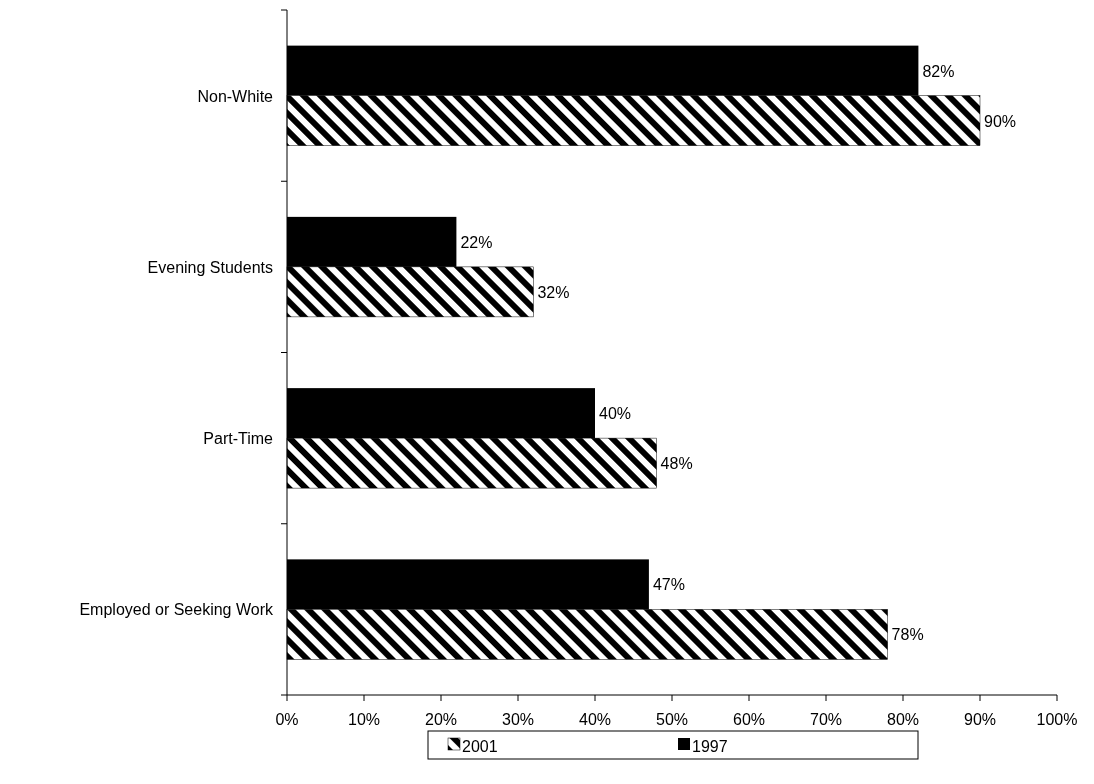 The width and height of the screenshot is (1094, 784). I want to click on x-tick-label: 60%, so click(749, 719).